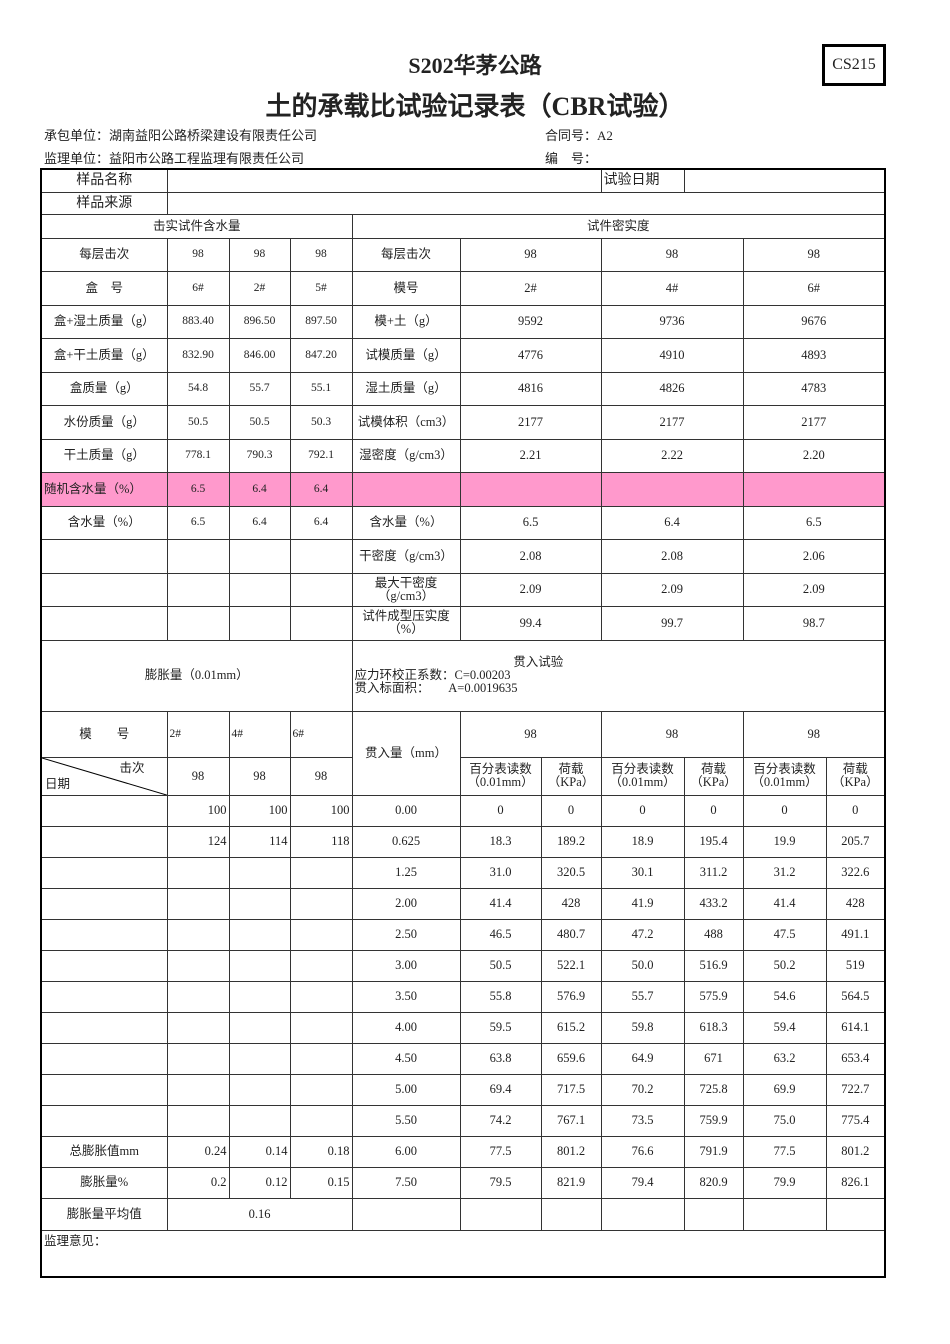  What do you see at coordinates (321, 355) in the screenshot?
I see `moisture-value: 847.20` at bounding box center [321, 355].